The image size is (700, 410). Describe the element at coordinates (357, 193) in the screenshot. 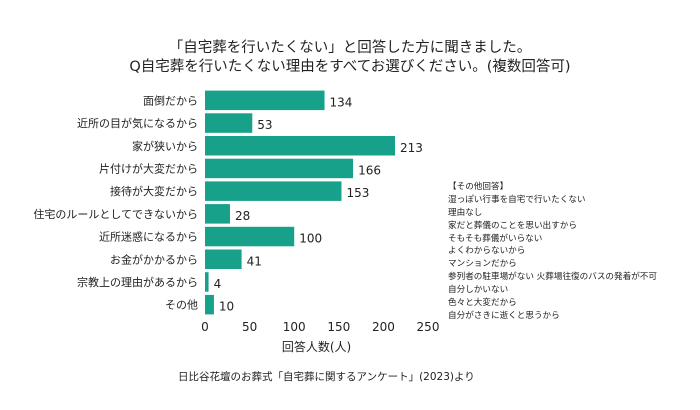

I see `data-label: 153` at that location.